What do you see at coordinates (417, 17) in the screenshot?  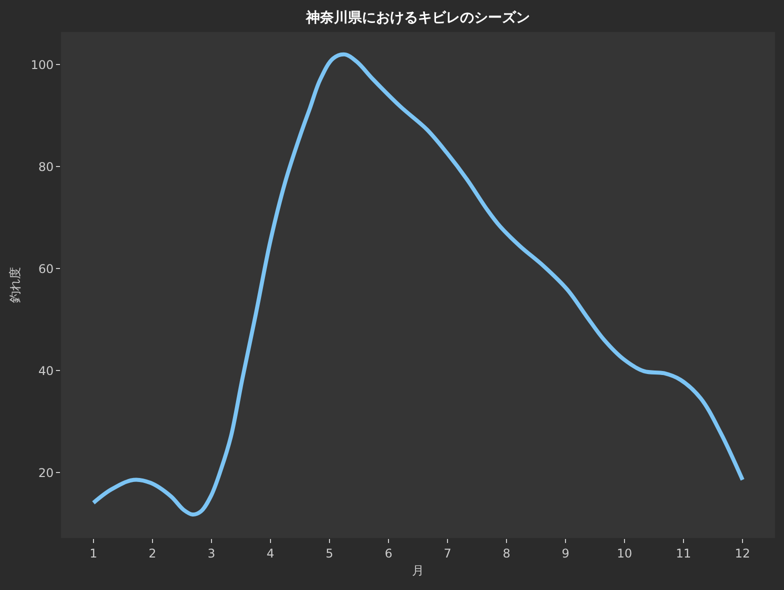 I see `chart-title: 神奈川県におけるキビレのシーズン` at bounding box center [417, 17].